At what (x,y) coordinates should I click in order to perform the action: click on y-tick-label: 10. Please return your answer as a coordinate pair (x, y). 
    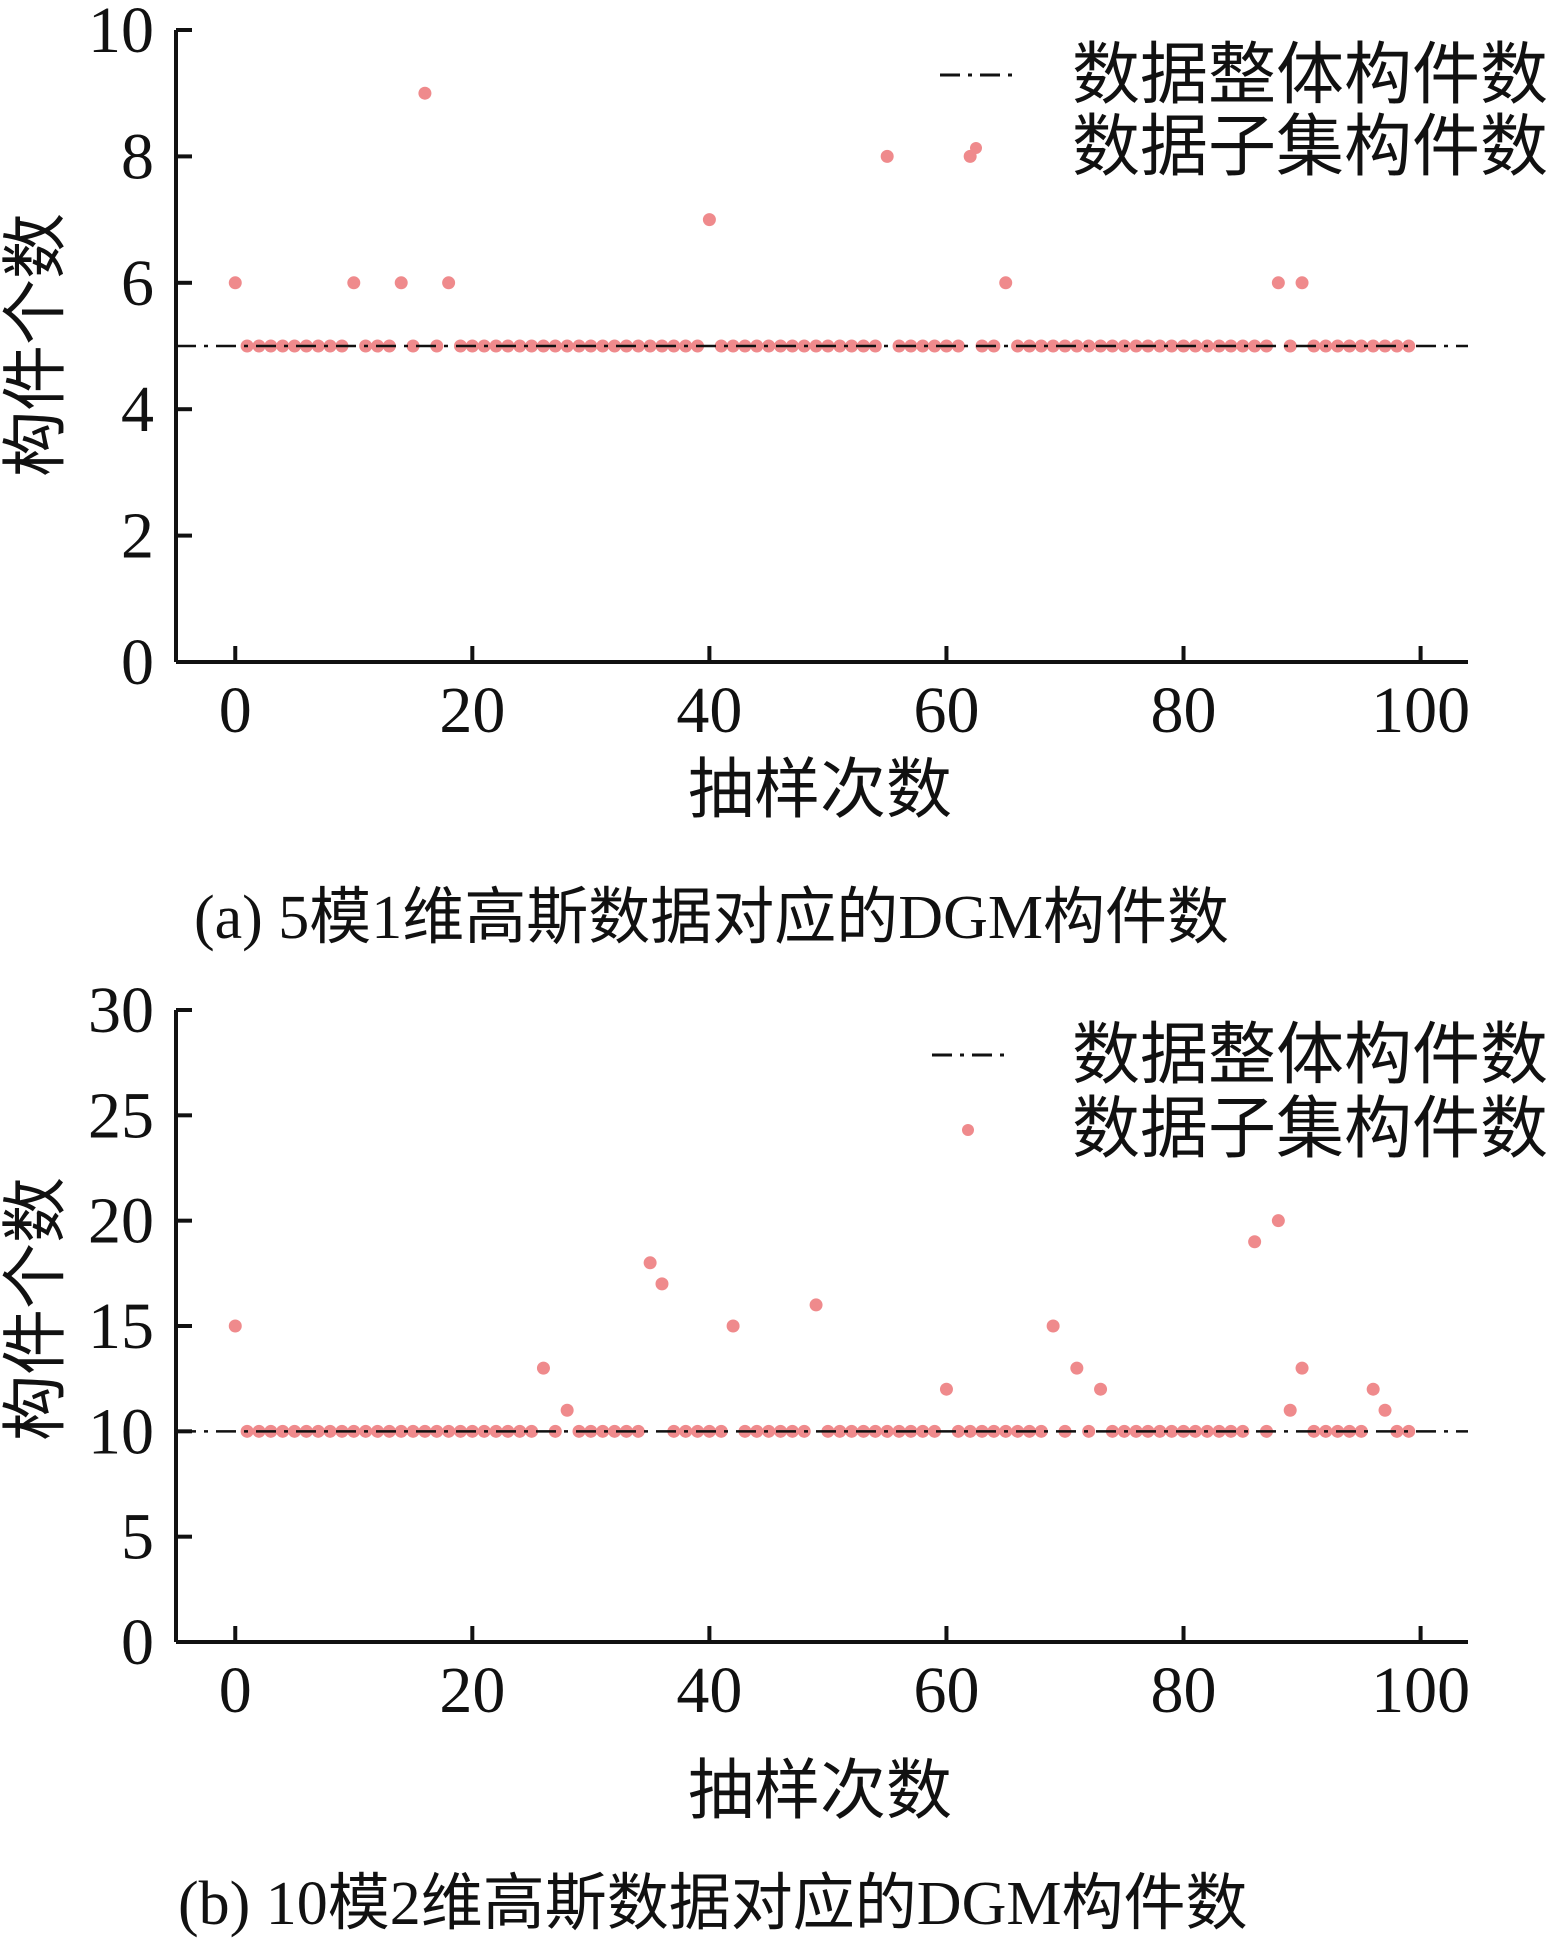
    Looking at the image, I should click on (121, 33).